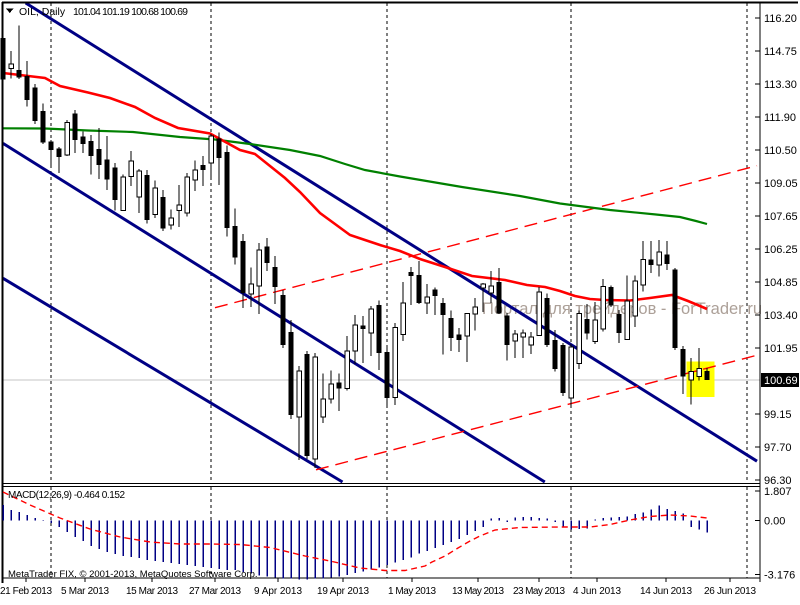 The width and height of the screenshot is (800, 605). What do you see at coordinates (781, 349) in the screenshot?
I see `svg-text: 101.95` at bounding box center [781, 349].